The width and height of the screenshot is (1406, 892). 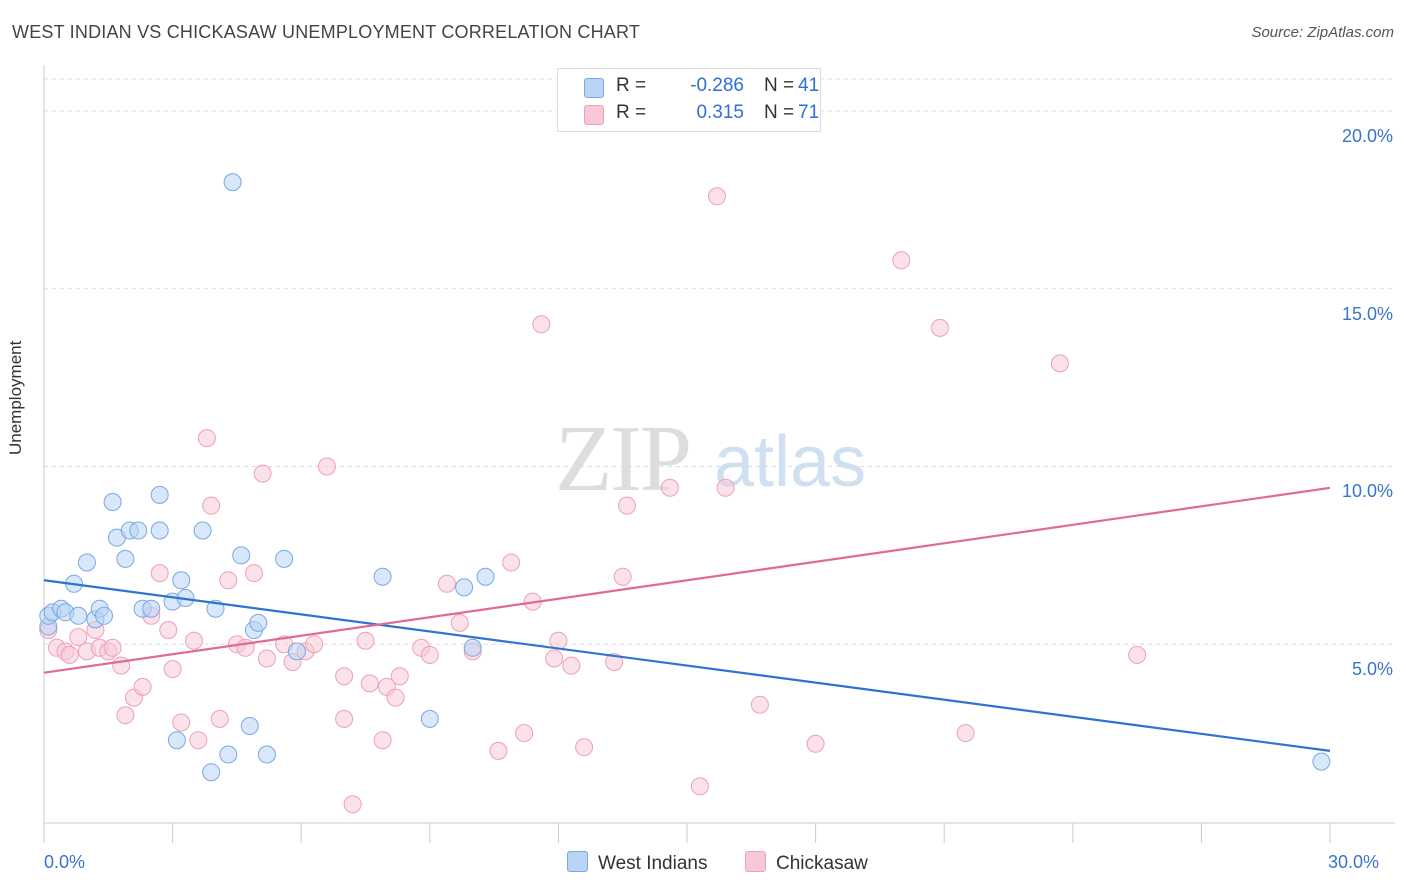 What do you see at coordinates (790, 462) in the screenshot?
I see `svg-text: atlas` at bounding box center [790, 462].